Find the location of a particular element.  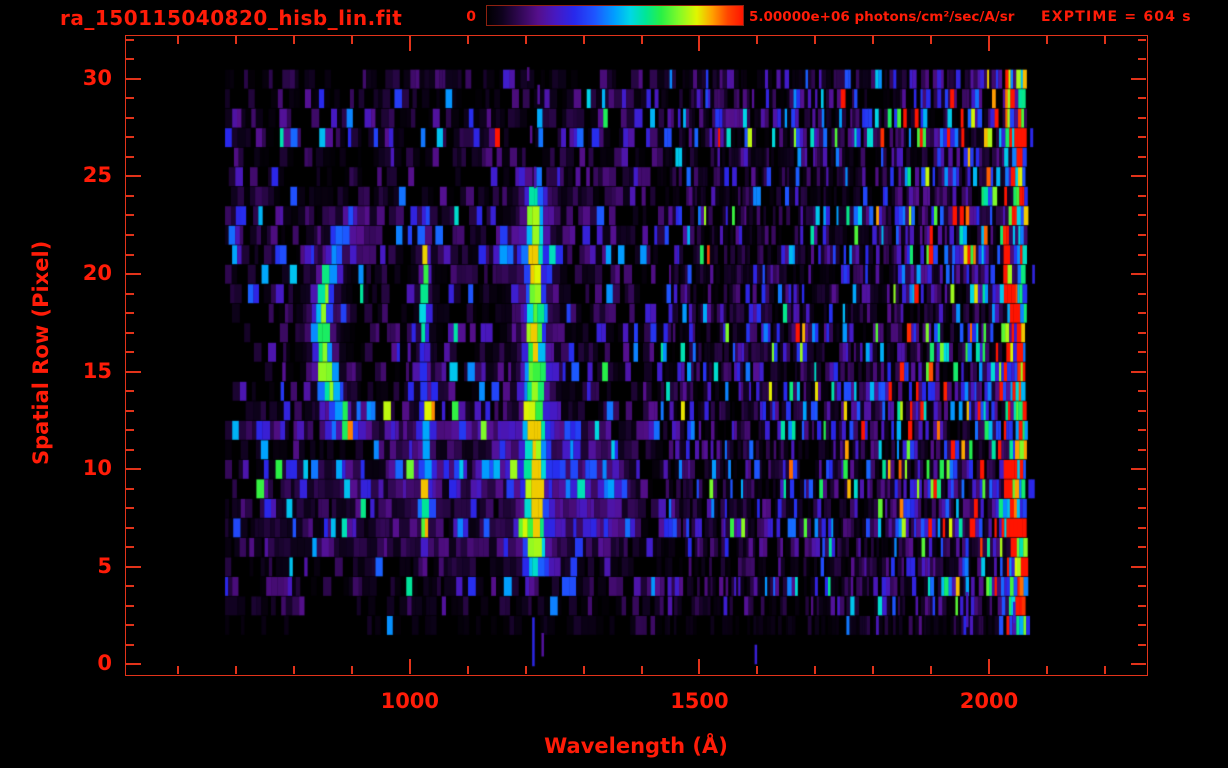

colorbar-max-label: 5.00000e+06 photons/cm²/sec/A/sr is located at coordinates (882, 17).